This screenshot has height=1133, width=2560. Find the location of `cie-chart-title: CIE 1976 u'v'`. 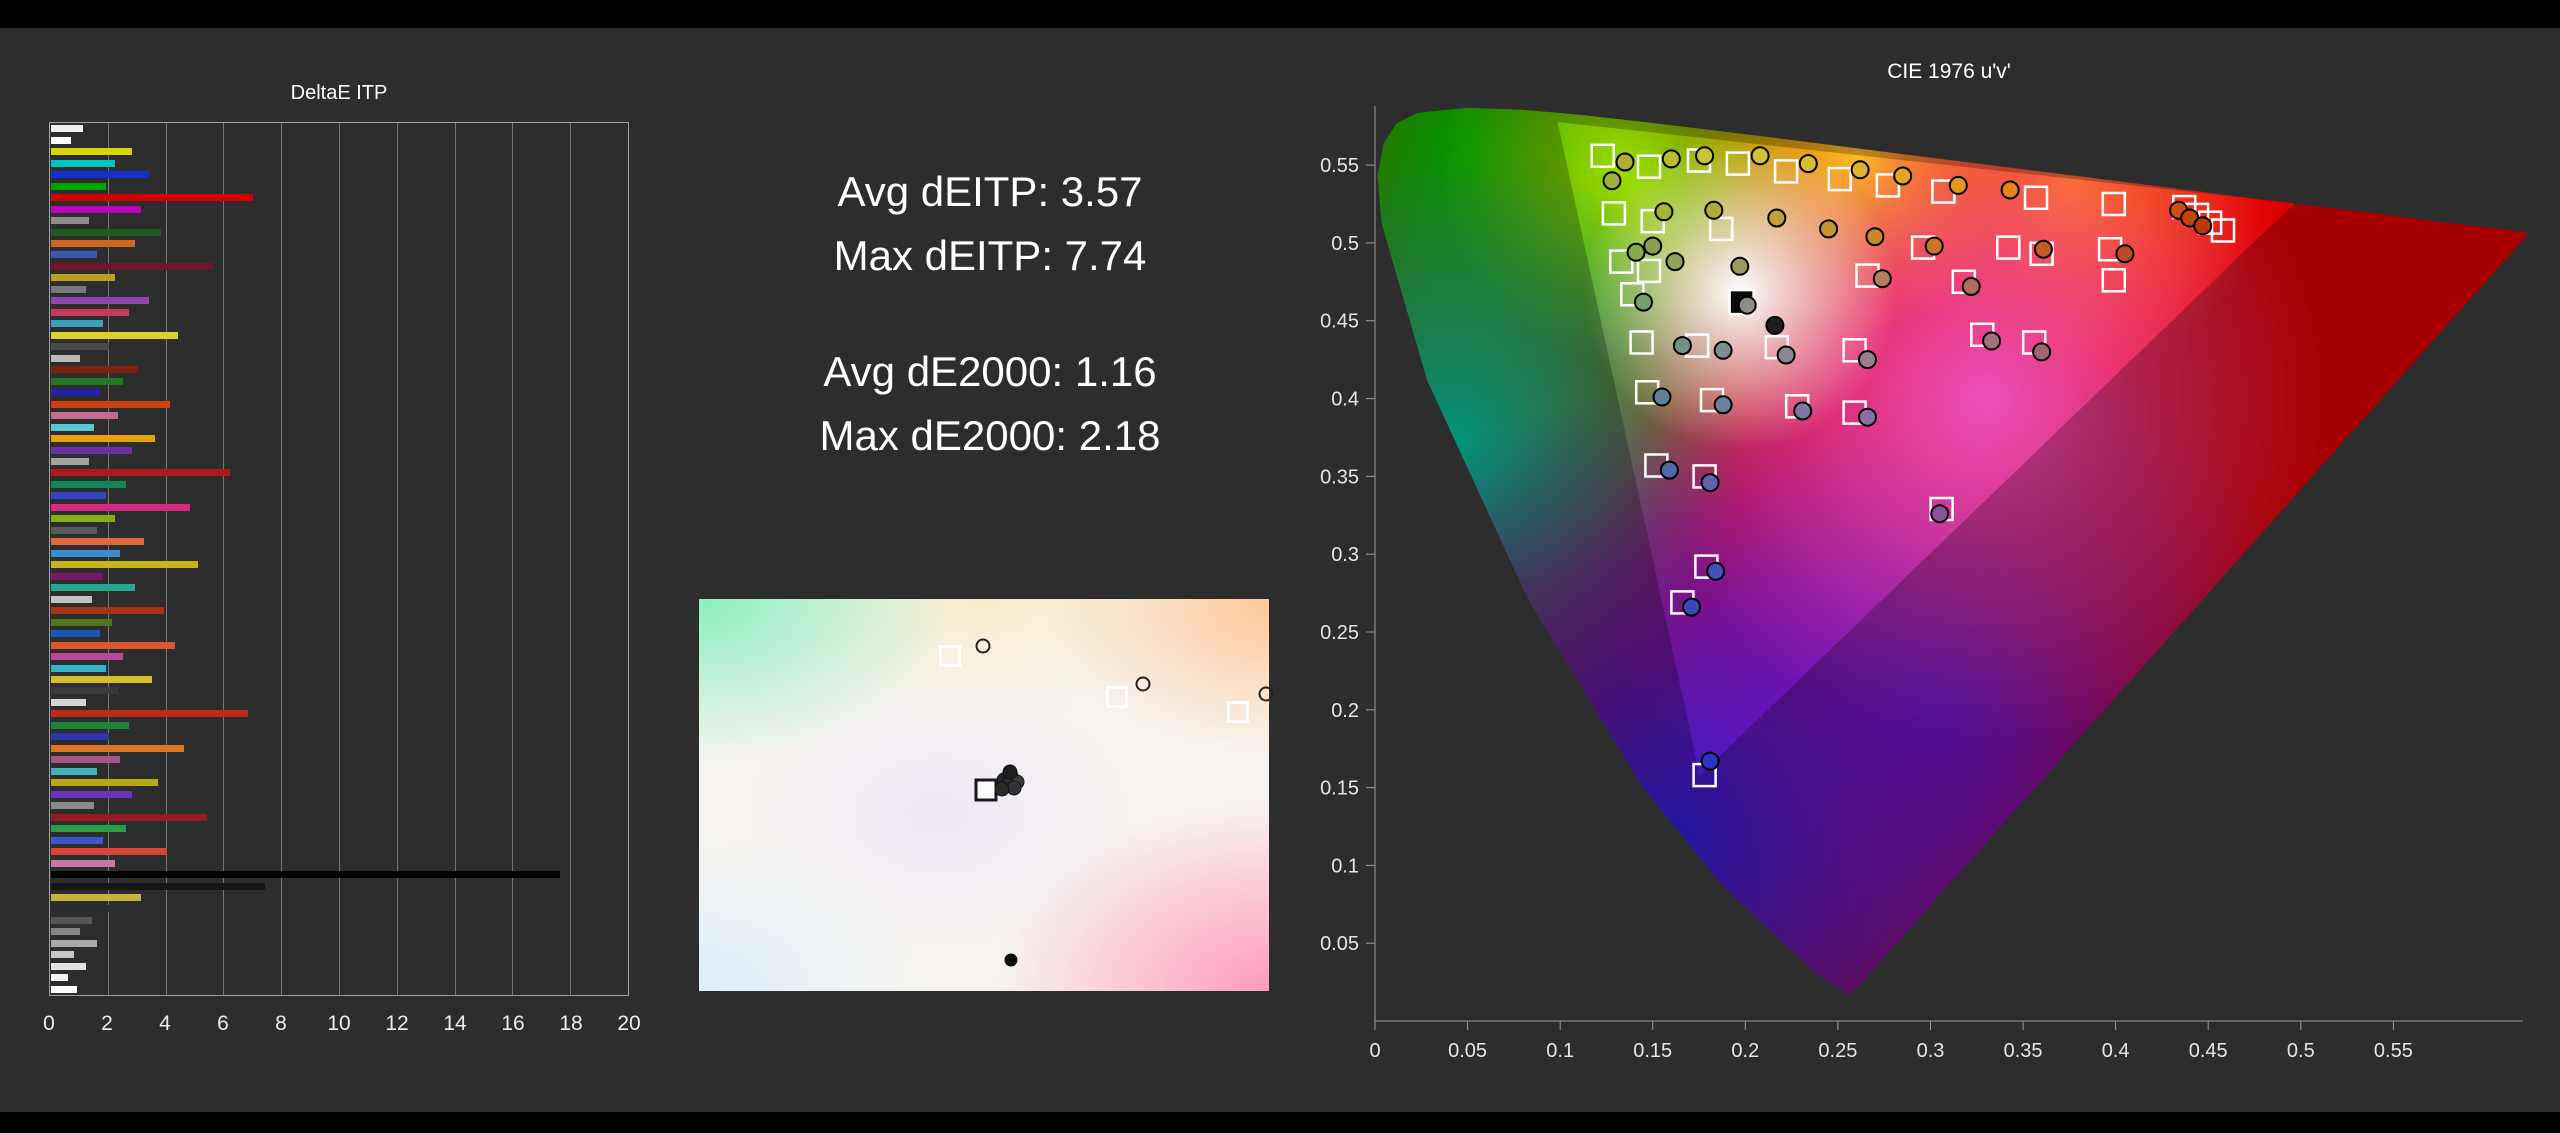

cie-chart-title: CIE 1976 u'v' is located at coordinates (1949, 71).